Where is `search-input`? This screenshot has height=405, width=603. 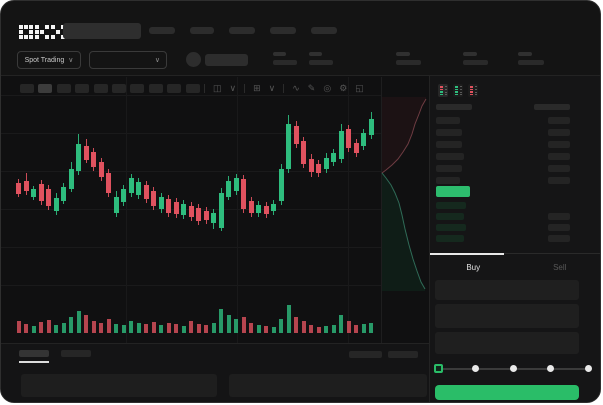 search-input is located at coordinates (102, 31).